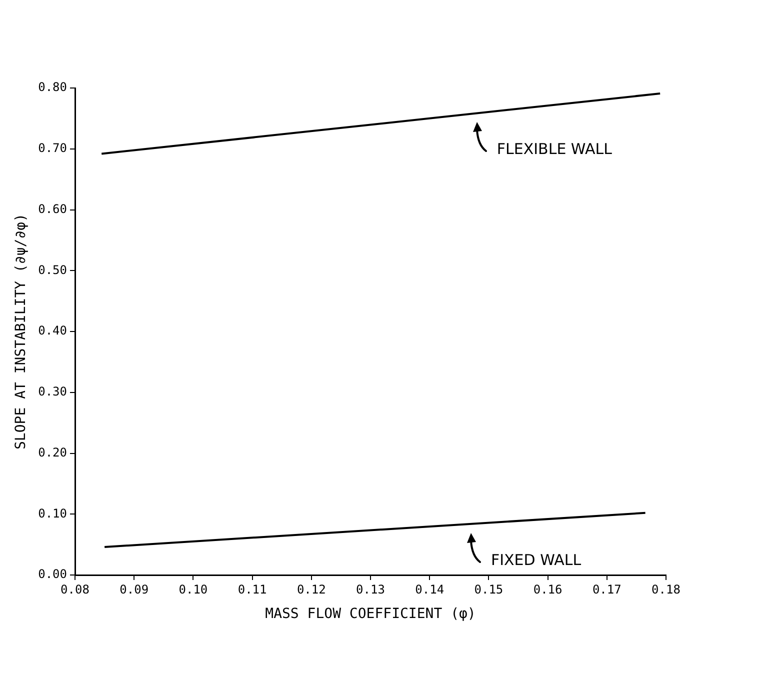 The image size is (757, 698). What do you see at coordinates (52, 331) in the screenshot?
I see `y-tick-label: 0.40` at bounding box center [52, 331].